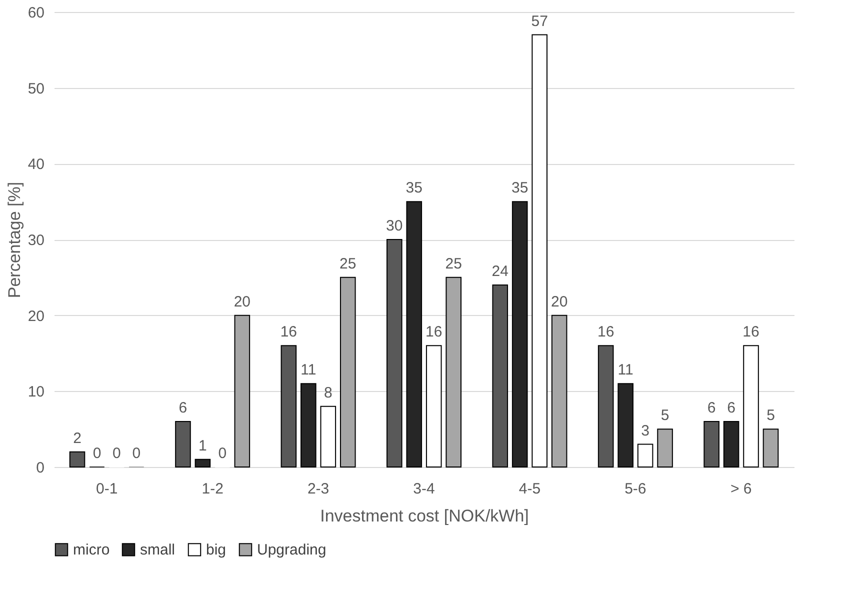  Describe the element at coordinates (539, 21) in the screenshot. I see `data-label: 57` at that location.